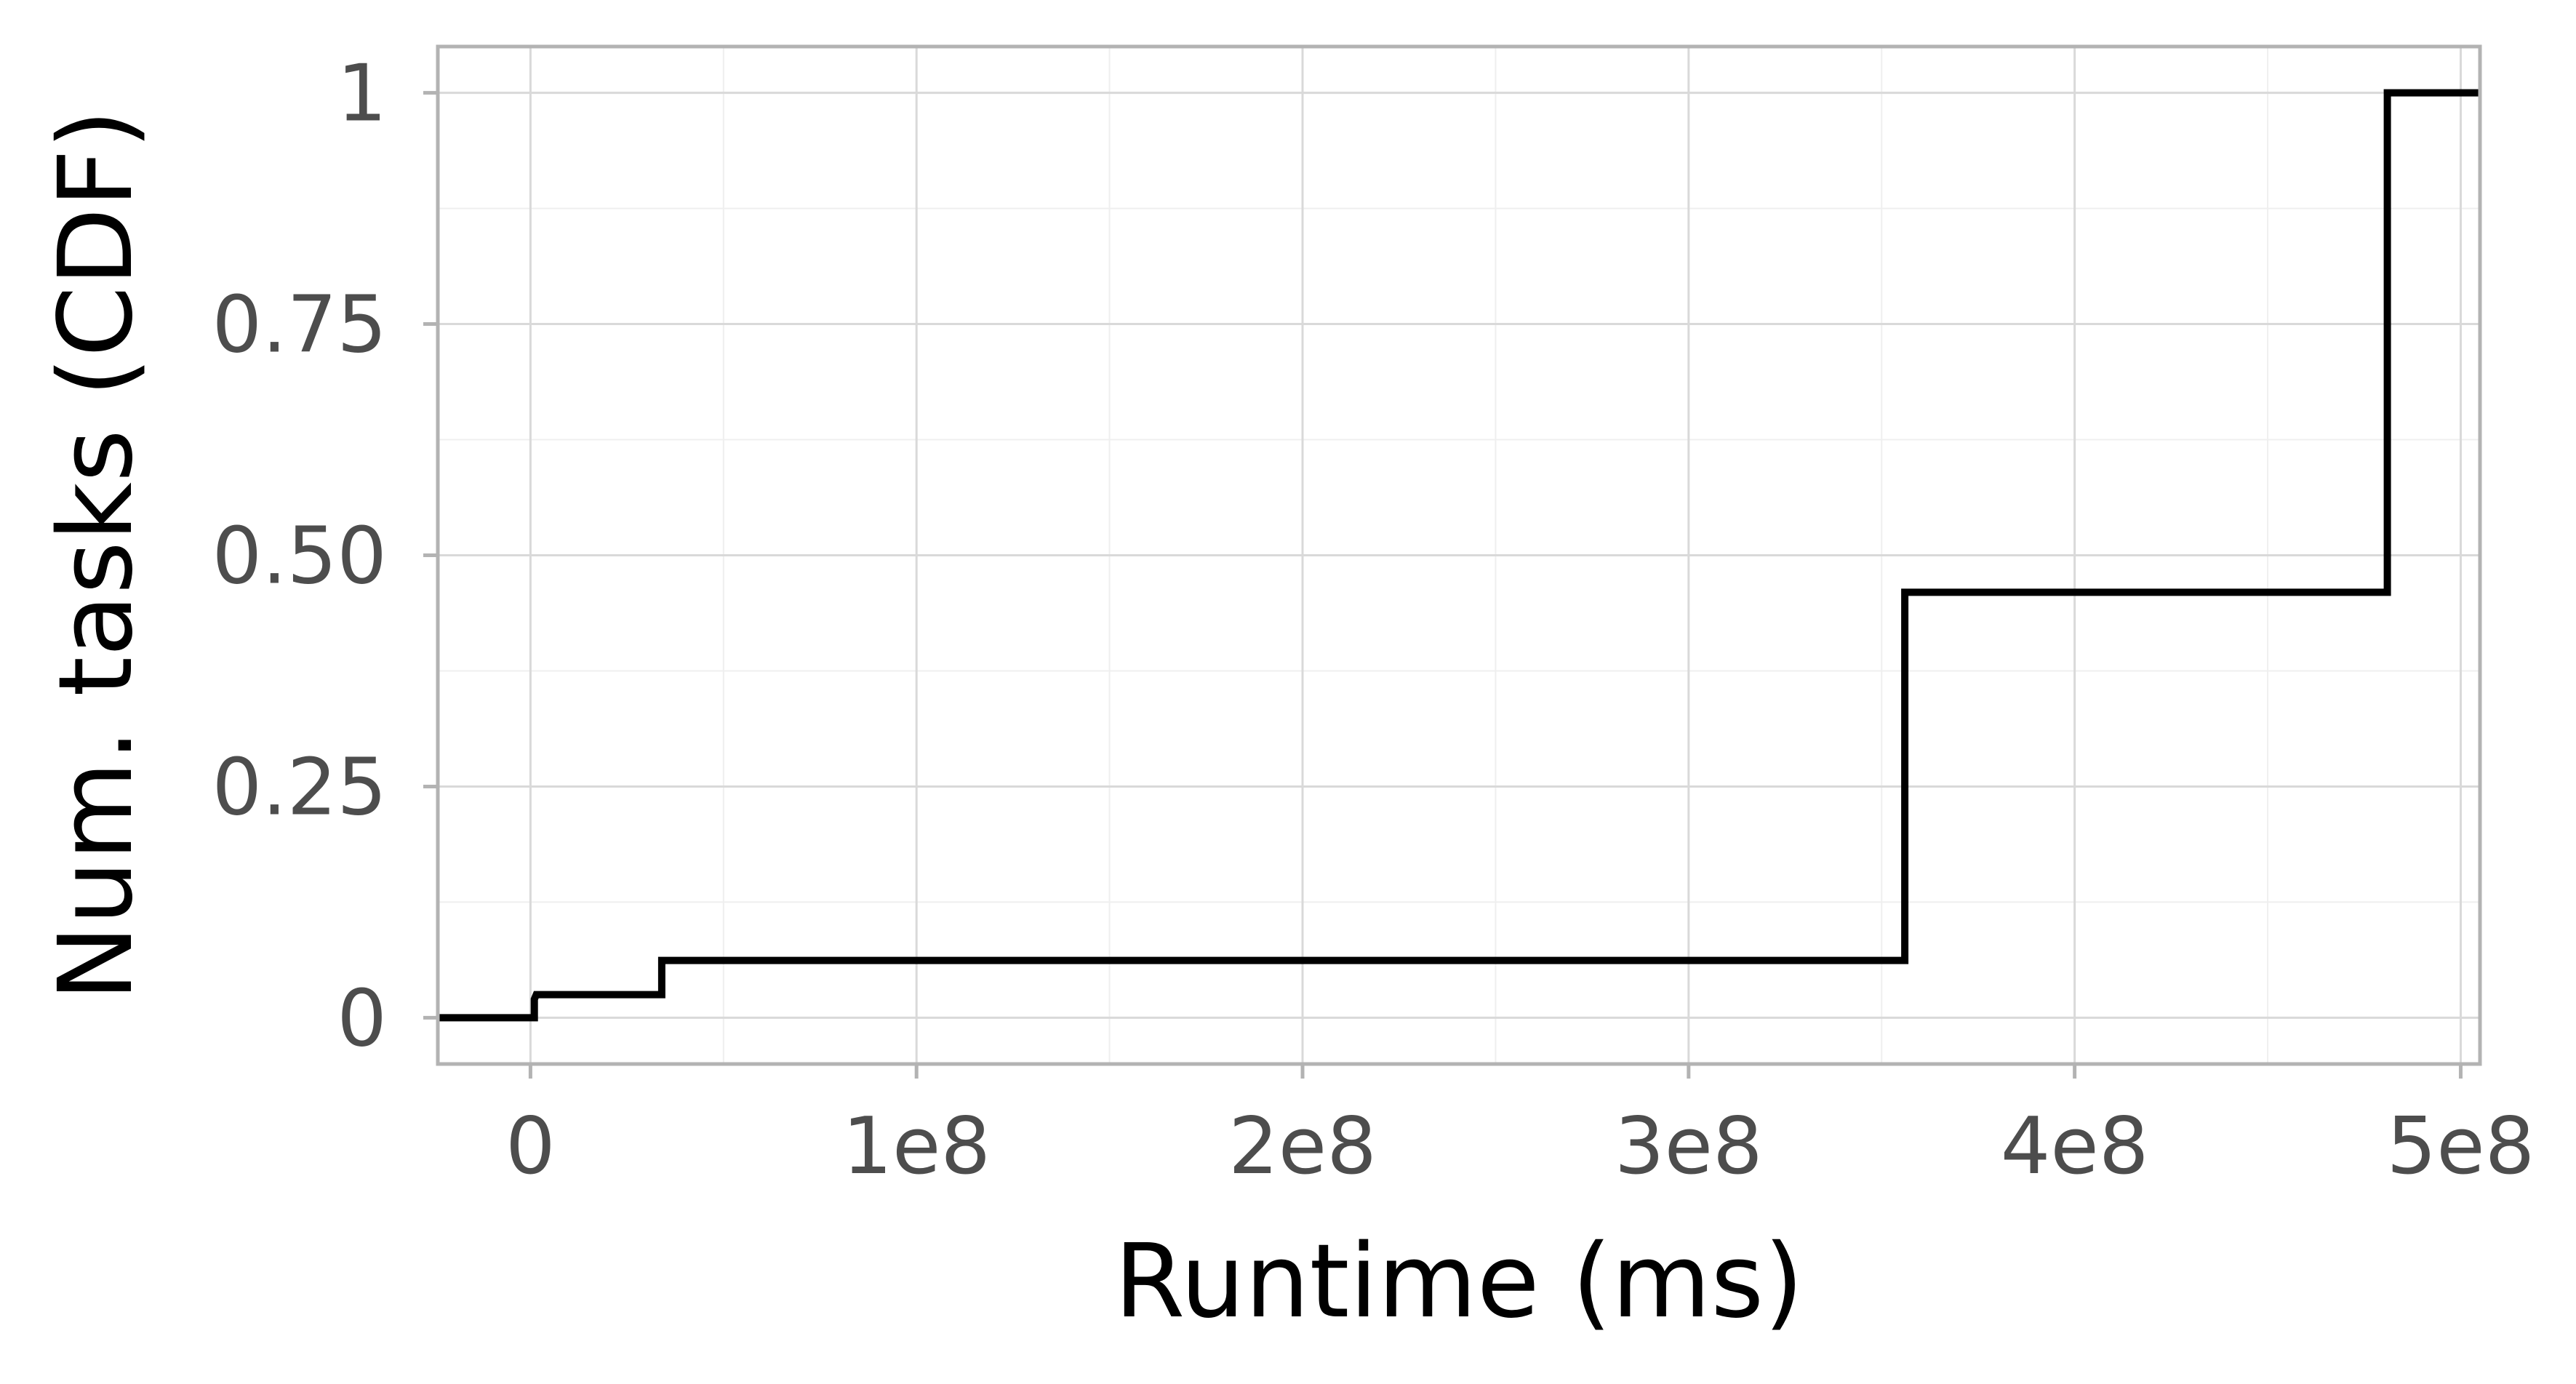  I want to click on y-tick-label: 0.50, so click(299, 556).